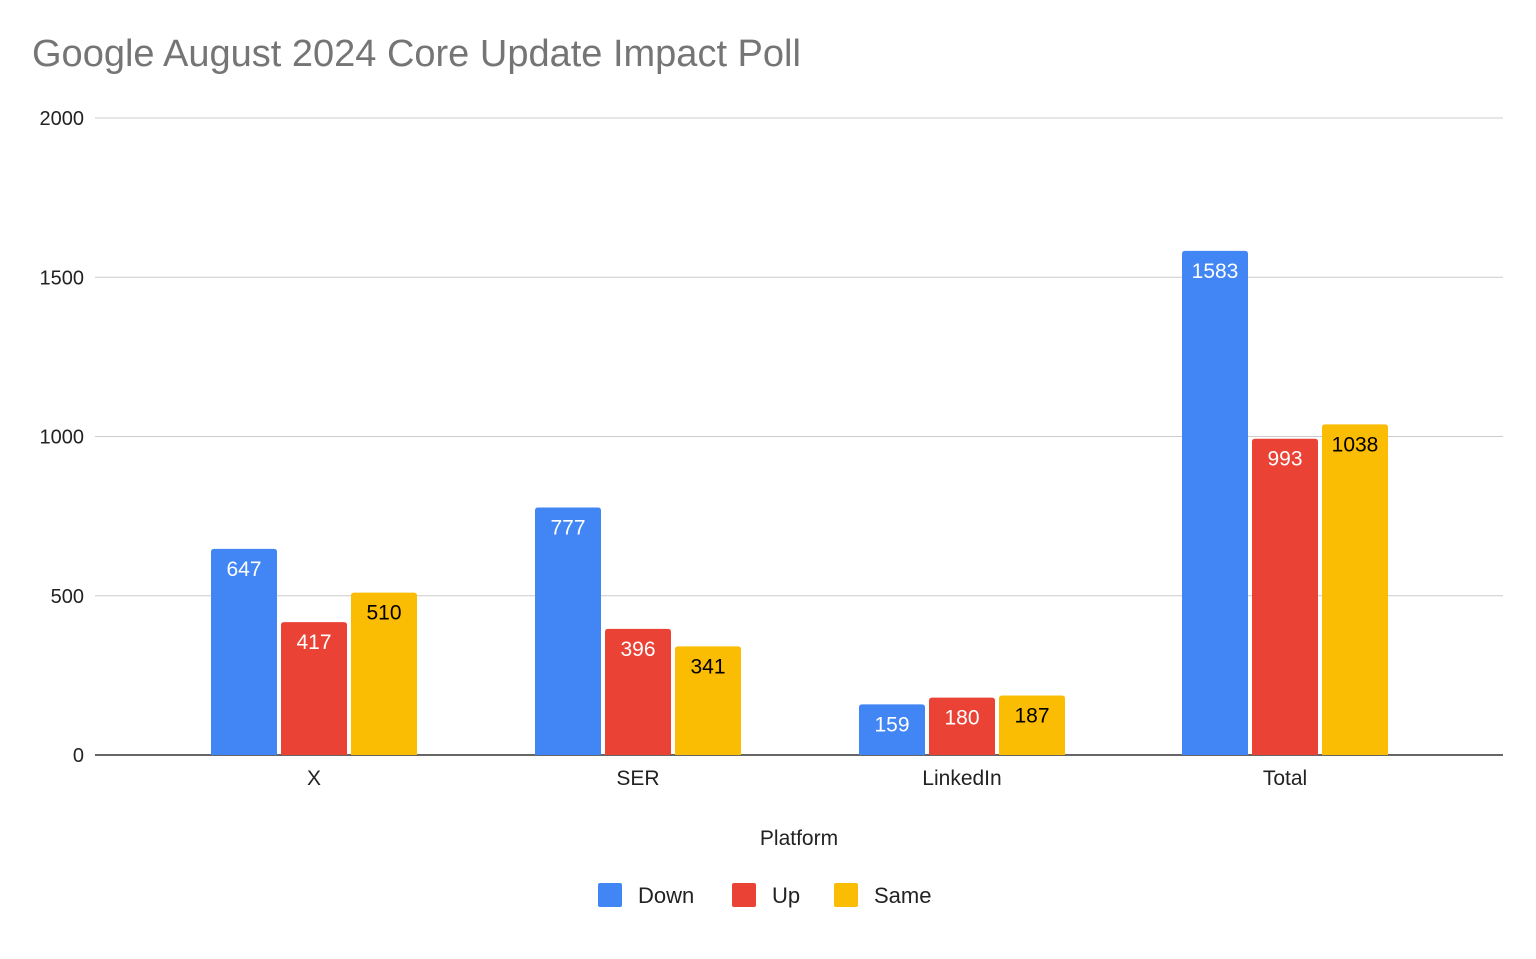 The height and width of the screenshot is (959, 1536). Describe the element at coordinates (78, 756) in the screenshot. I see `y-tick-label: 0` at that location.